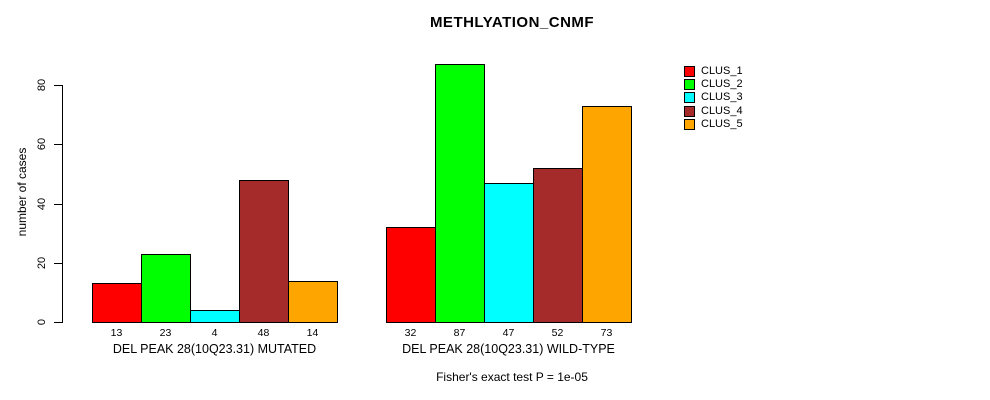 The width and height of the screenshot is (990, 400). Describe the element at coordinates (263, 333) in the screenshot. I see `bar-value-label: 48` at that location.